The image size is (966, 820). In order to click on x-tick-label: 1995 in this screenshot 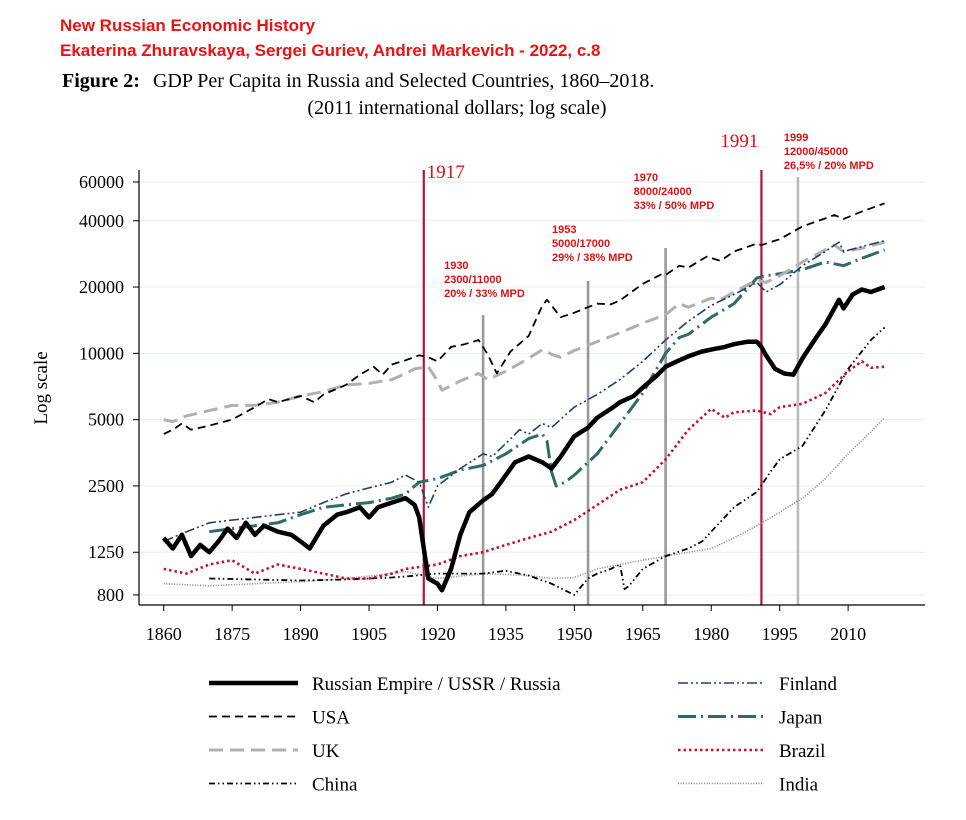, I will do `click(780, 634)`.